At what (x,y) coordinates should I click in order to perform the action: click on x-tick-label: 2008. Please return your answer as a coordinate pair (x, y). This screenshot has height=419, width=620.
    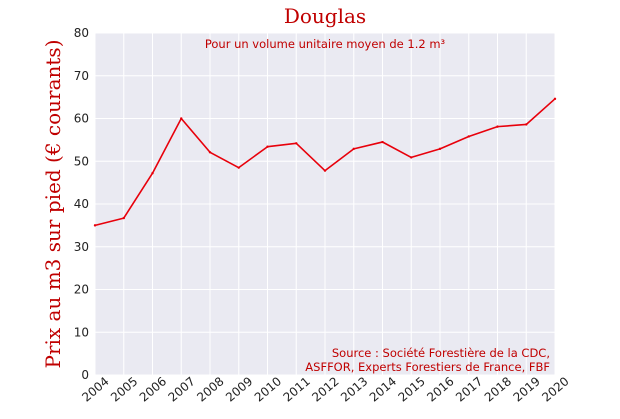
    Looking at the image, I should click on (210, 389).